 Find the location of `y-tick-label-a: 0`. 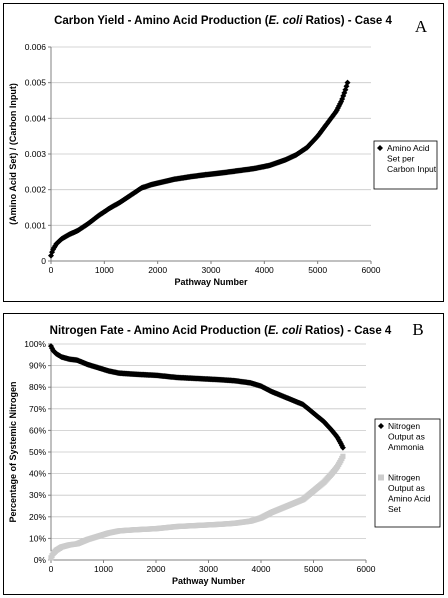

y-tick-label-a: 0 is located at coordinates (43, 261).